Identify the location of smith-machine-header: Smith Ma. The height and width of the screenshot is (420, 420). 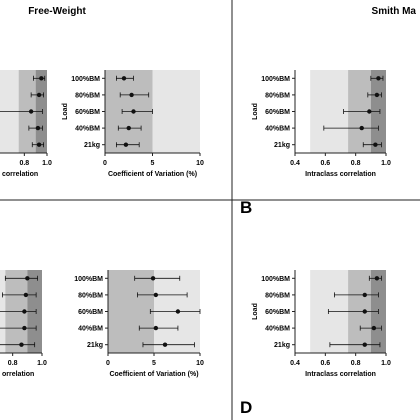
(394, 11).